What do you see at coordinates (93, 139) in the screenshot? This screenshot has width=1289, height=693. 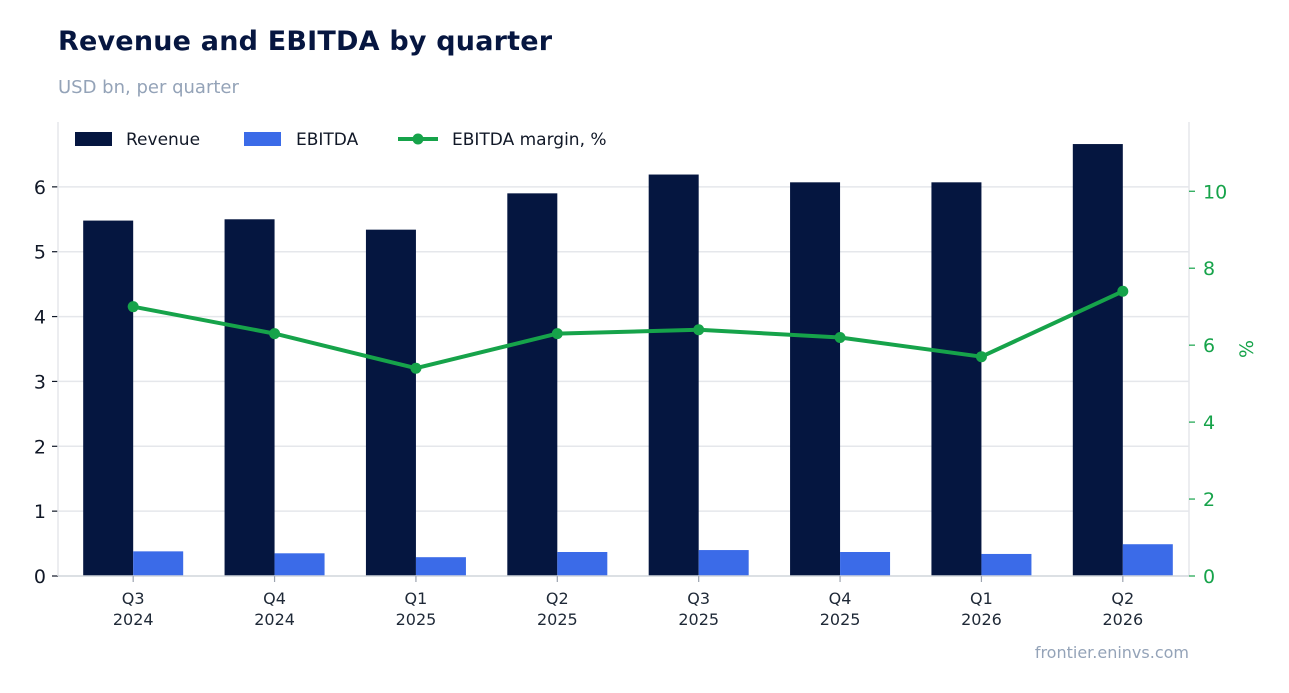 I see `legend-swatch-revenue` at bounding box center [93, 139].